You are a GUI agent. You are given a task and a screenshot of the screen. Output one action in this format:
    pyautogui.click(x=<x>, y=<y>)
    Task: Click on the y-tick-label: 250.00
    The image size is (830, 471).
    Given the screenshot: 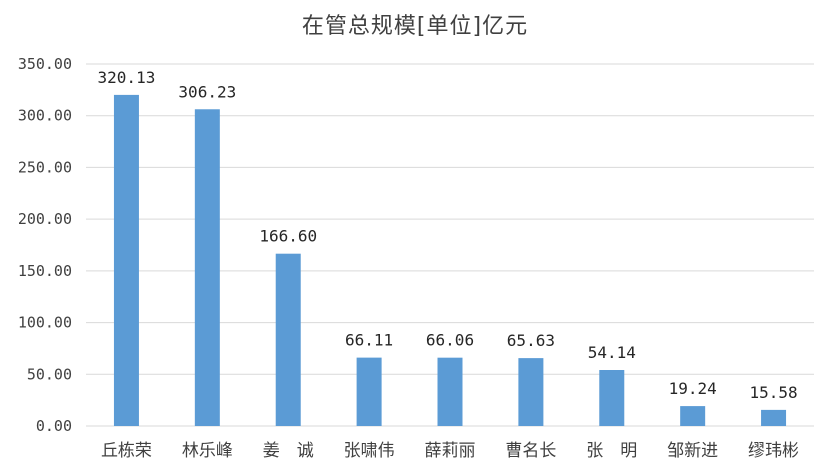 What is the action you would take?
    pyautogui.click(x=45, y=167)
    